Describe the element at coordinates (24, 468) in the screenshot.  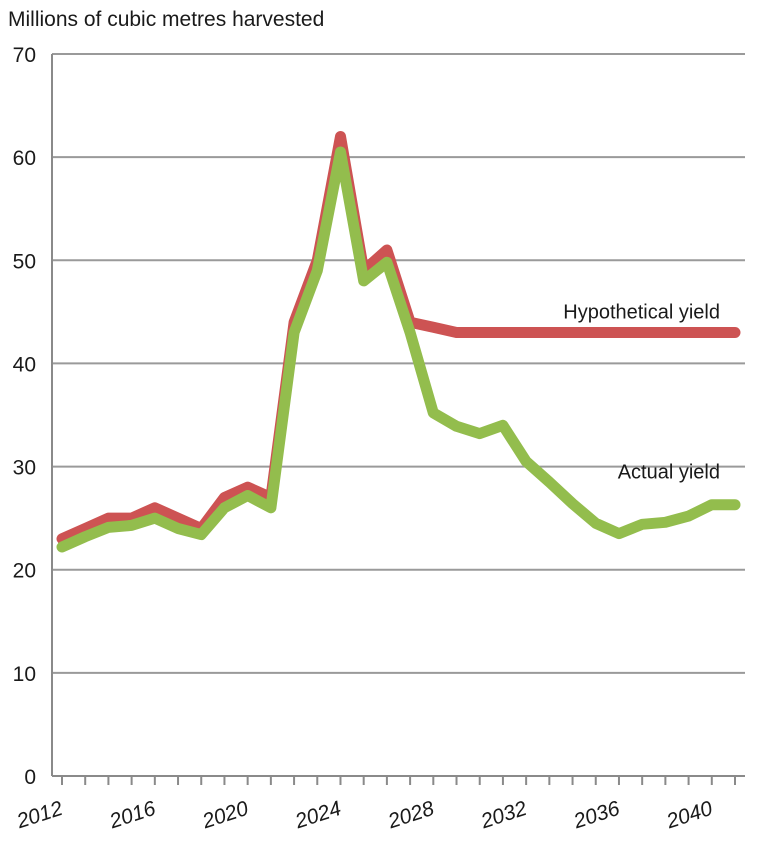
I see `y-tick-label: 30` at that location.